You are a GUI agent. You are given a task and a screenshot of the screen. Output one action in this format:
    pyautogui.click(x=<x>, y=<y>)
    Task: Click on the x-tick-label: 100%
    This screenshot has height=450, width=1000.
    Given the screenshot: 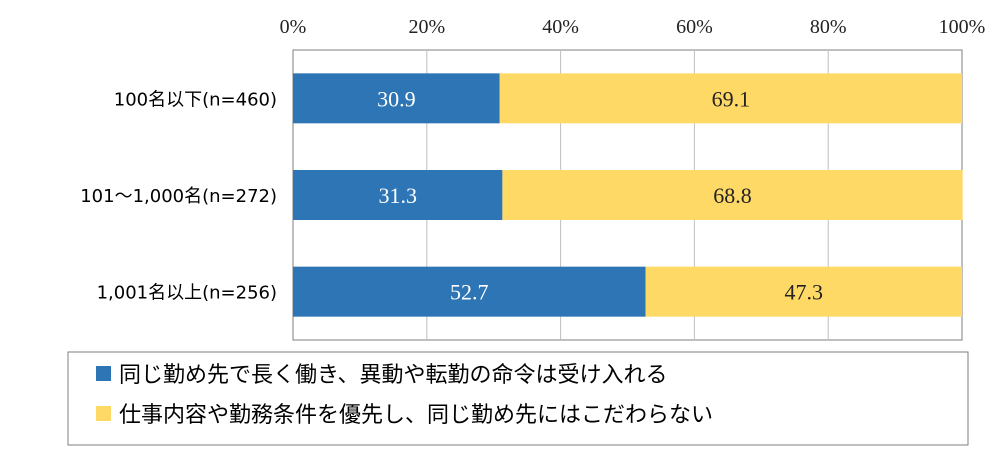 What is the action you would take?
    pyautogui.click(x=962, y=27)
    